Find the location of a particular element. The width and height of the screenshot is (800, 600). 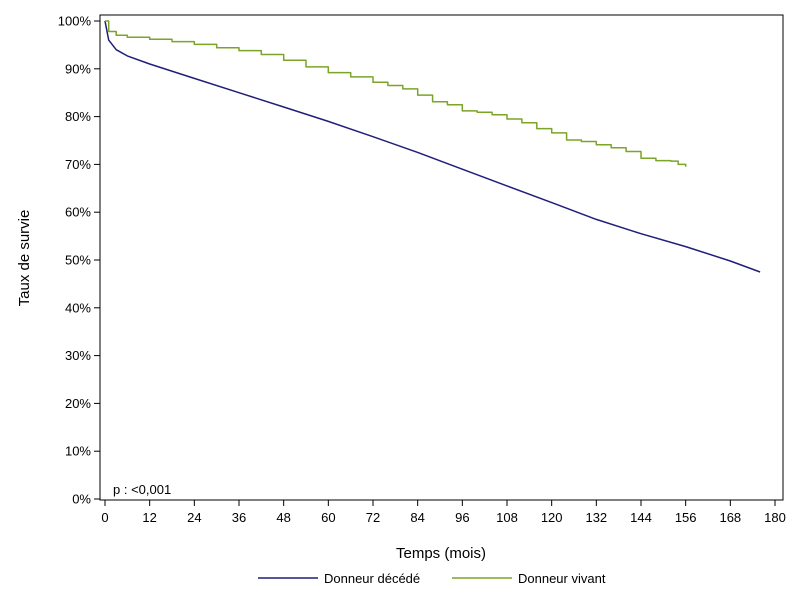

x-tick-label: 24 is located at coordinates (194, 517).